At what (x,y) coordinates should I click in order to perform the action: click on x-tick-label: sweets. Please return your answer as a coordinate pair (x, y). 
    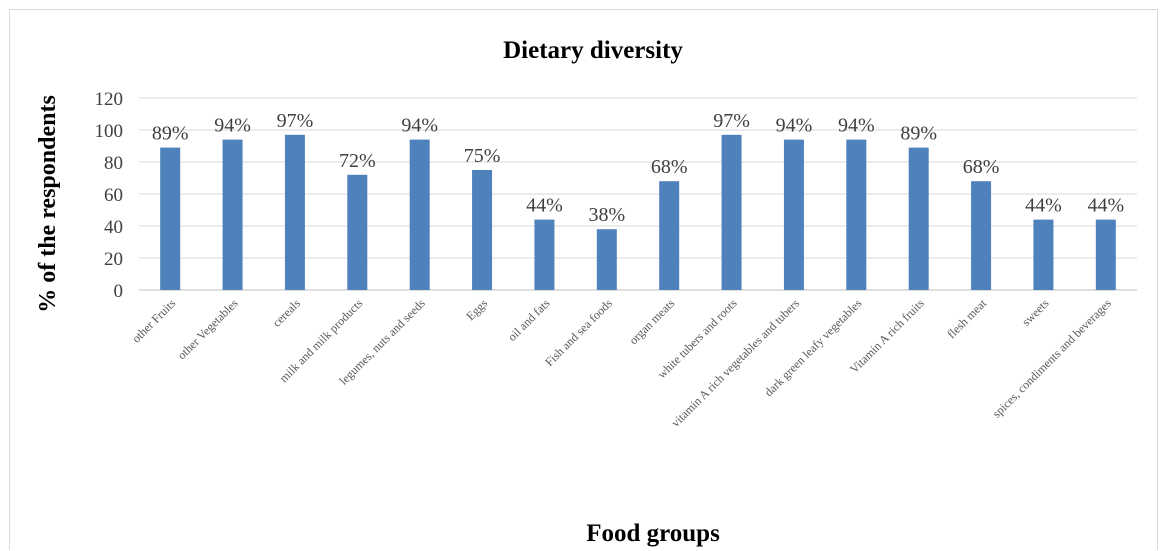
    Looking at the image, I should click on (1035, 312).